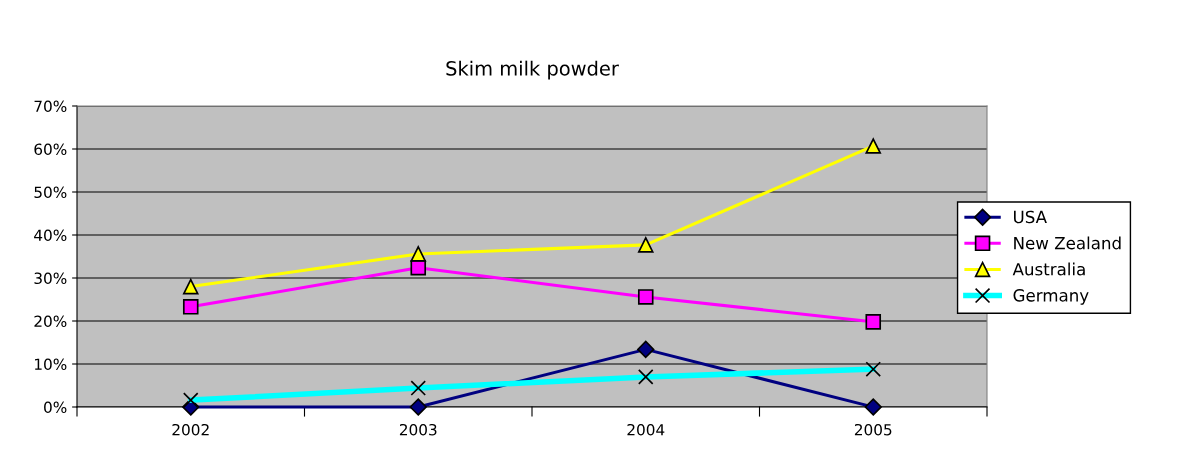 This screenshot has width=1194, height=466. I want to click on legend-label: USA, so click(1030, 217).